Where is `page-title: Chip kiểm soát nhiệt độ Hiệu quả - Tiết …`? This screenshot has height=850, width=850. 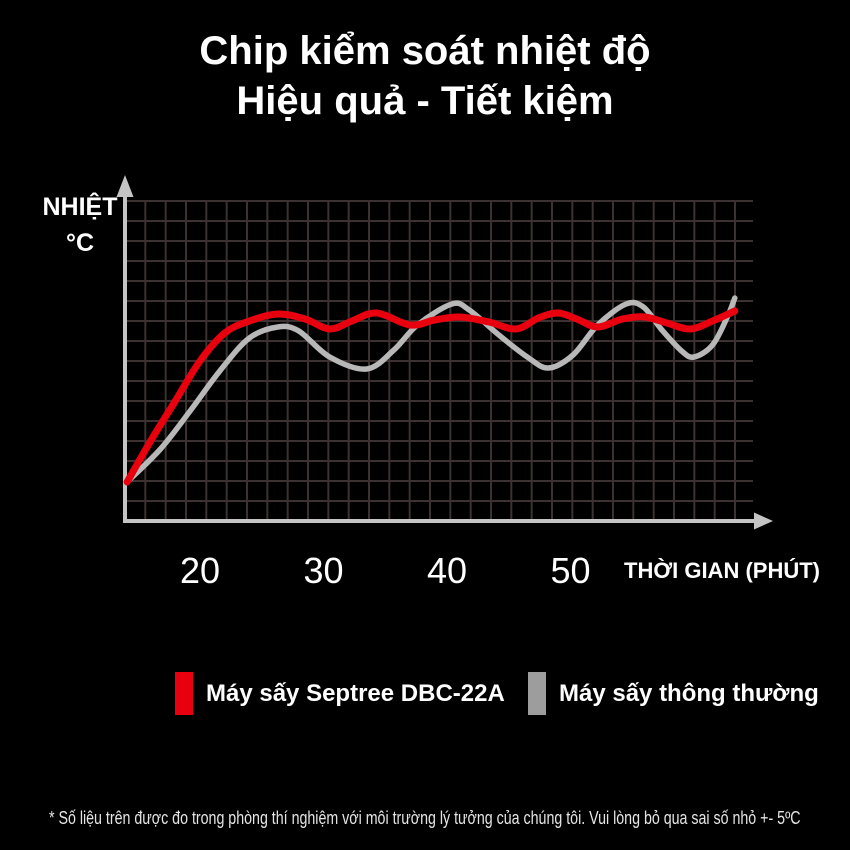
page-title: Chip kiểm soát nhiệt độ Hiệu quả - Tiết … is located at coordinates (425, 76).